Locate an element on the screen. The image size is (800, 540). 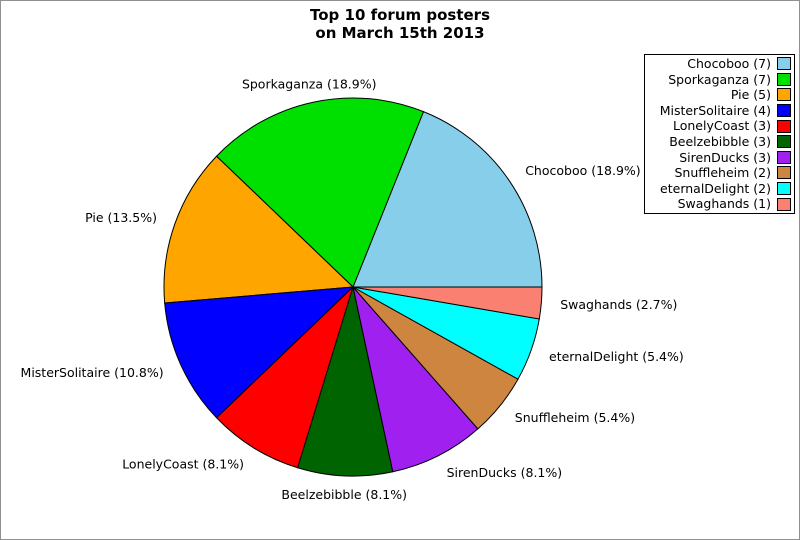
pie-slice-label: Beelzebibble (8.1%) is located at coordinates (344, 494).